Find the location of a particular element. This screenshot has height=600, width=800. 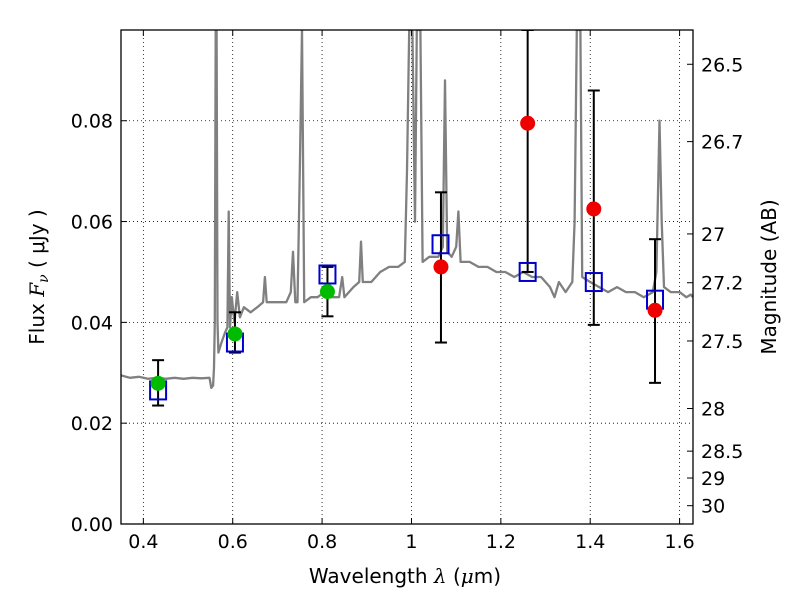

x-tick-label: 1.4 is located at coordinates (590, 542).